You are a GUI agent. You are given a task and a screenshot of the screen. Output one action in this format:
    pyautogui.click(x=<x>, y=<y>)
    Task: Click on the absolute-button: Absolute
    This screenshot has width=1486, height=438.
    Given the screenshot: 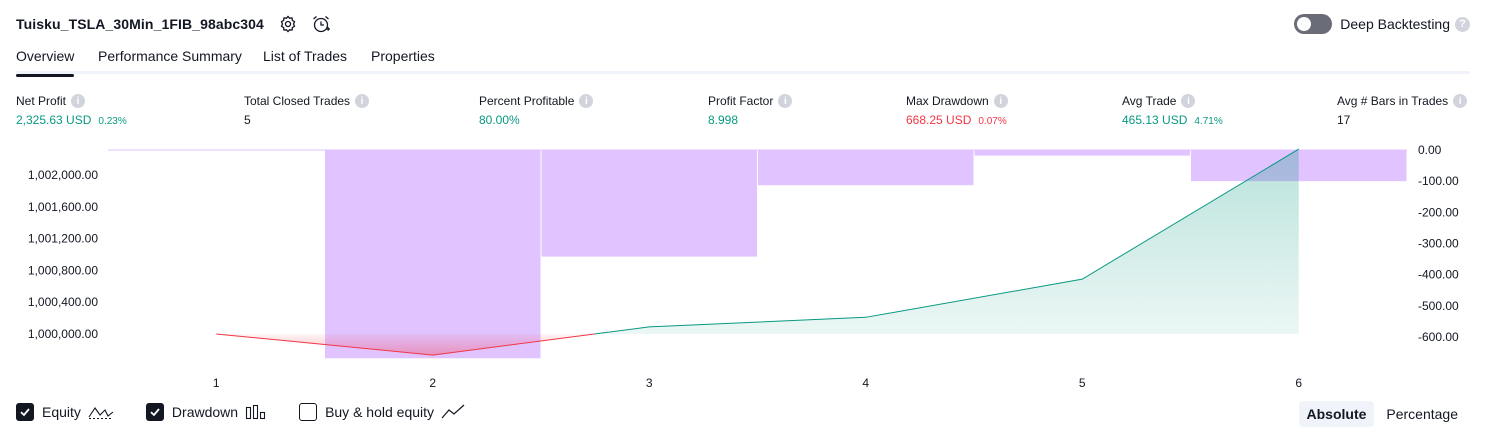 What is the action you would take?
    pyautogui.click(x=1336, y=414)
    